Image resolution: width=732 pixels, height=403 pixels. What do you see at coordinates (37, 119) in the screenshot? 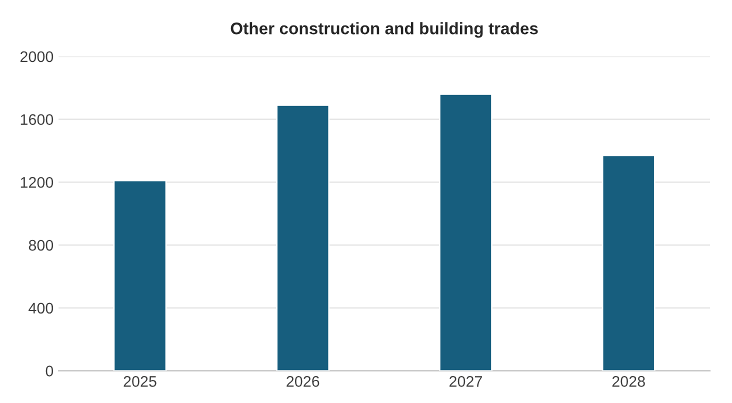
I see `y-tick-label: 1600` at bounding box center [37, 119].